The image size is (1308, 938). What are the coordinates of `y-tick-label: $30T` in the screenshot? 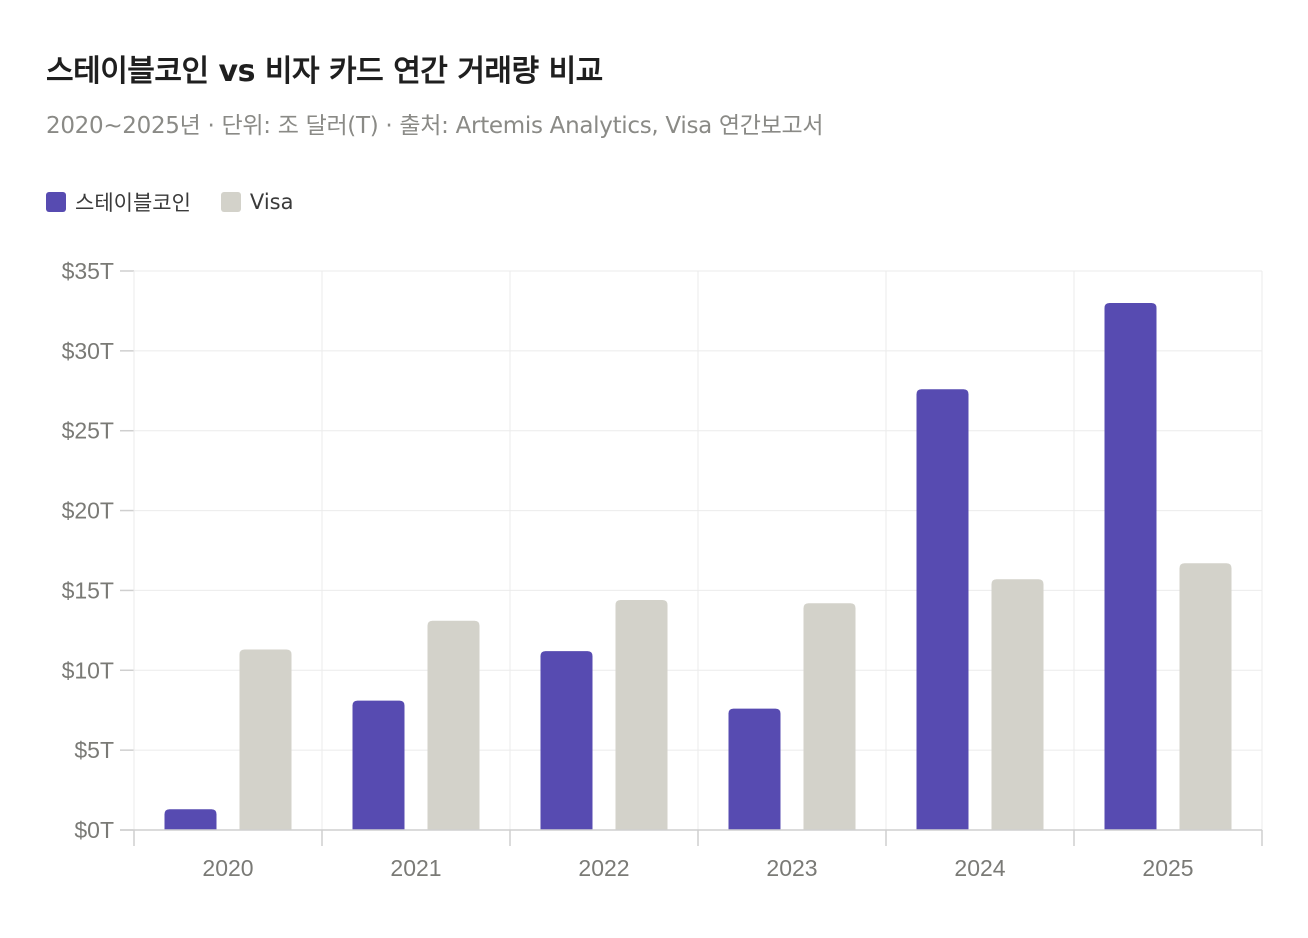 It's located at (88, 351).